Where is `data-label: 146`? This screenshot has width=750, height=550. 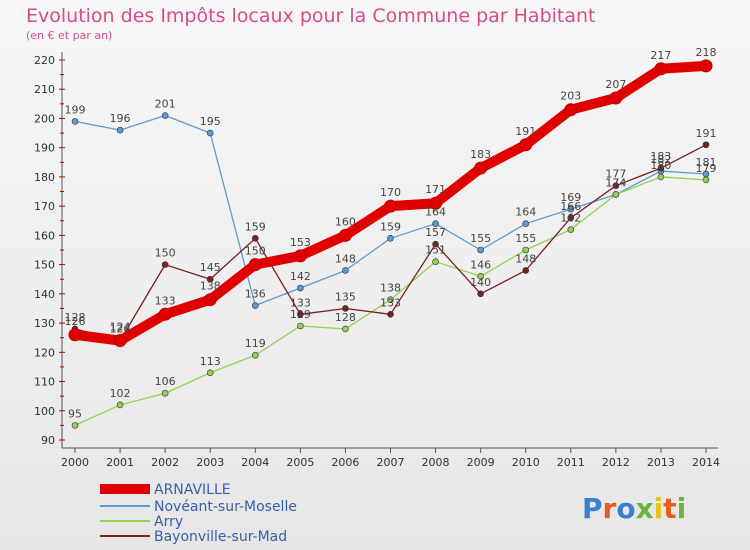 data-label: 146 is located at coordinates (480, 264).